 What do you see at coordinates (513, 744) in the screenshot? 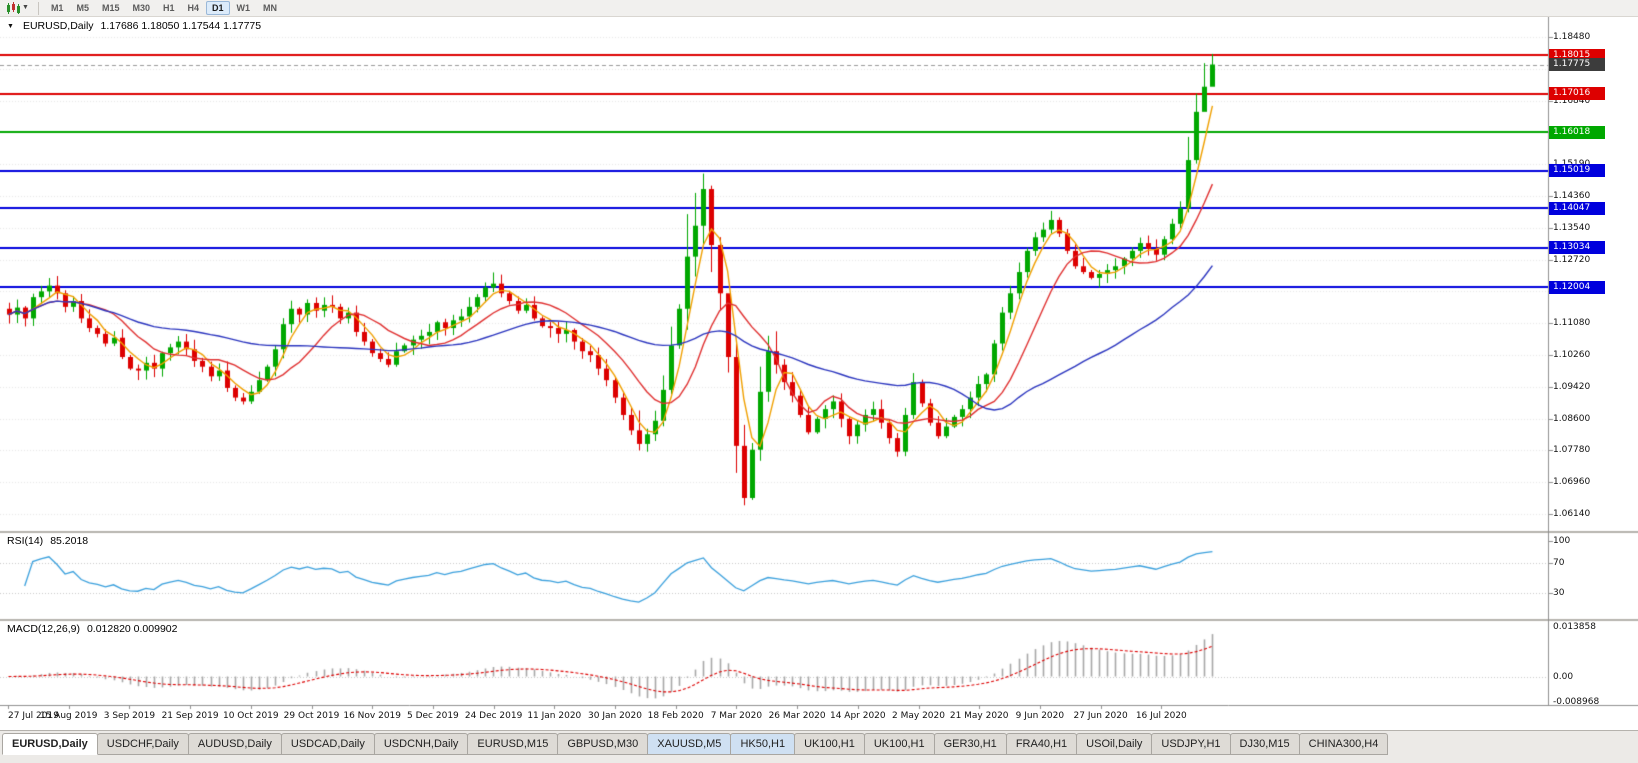
I see `tab-eurusd-m15: EURUSD,M15` at bounding box center [513, 744].